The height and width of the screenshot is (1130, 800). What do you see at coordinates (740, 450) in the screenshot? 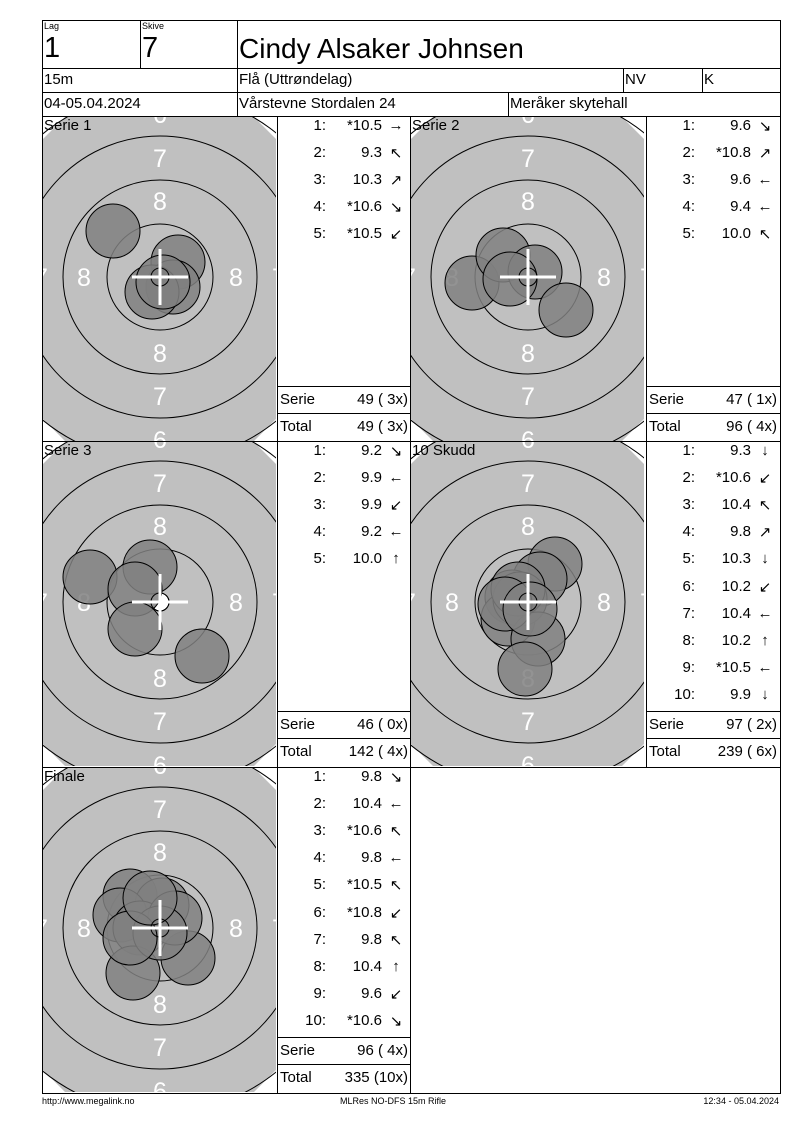
I see `shot-score: 9.3` at bounding box center [740, 450].